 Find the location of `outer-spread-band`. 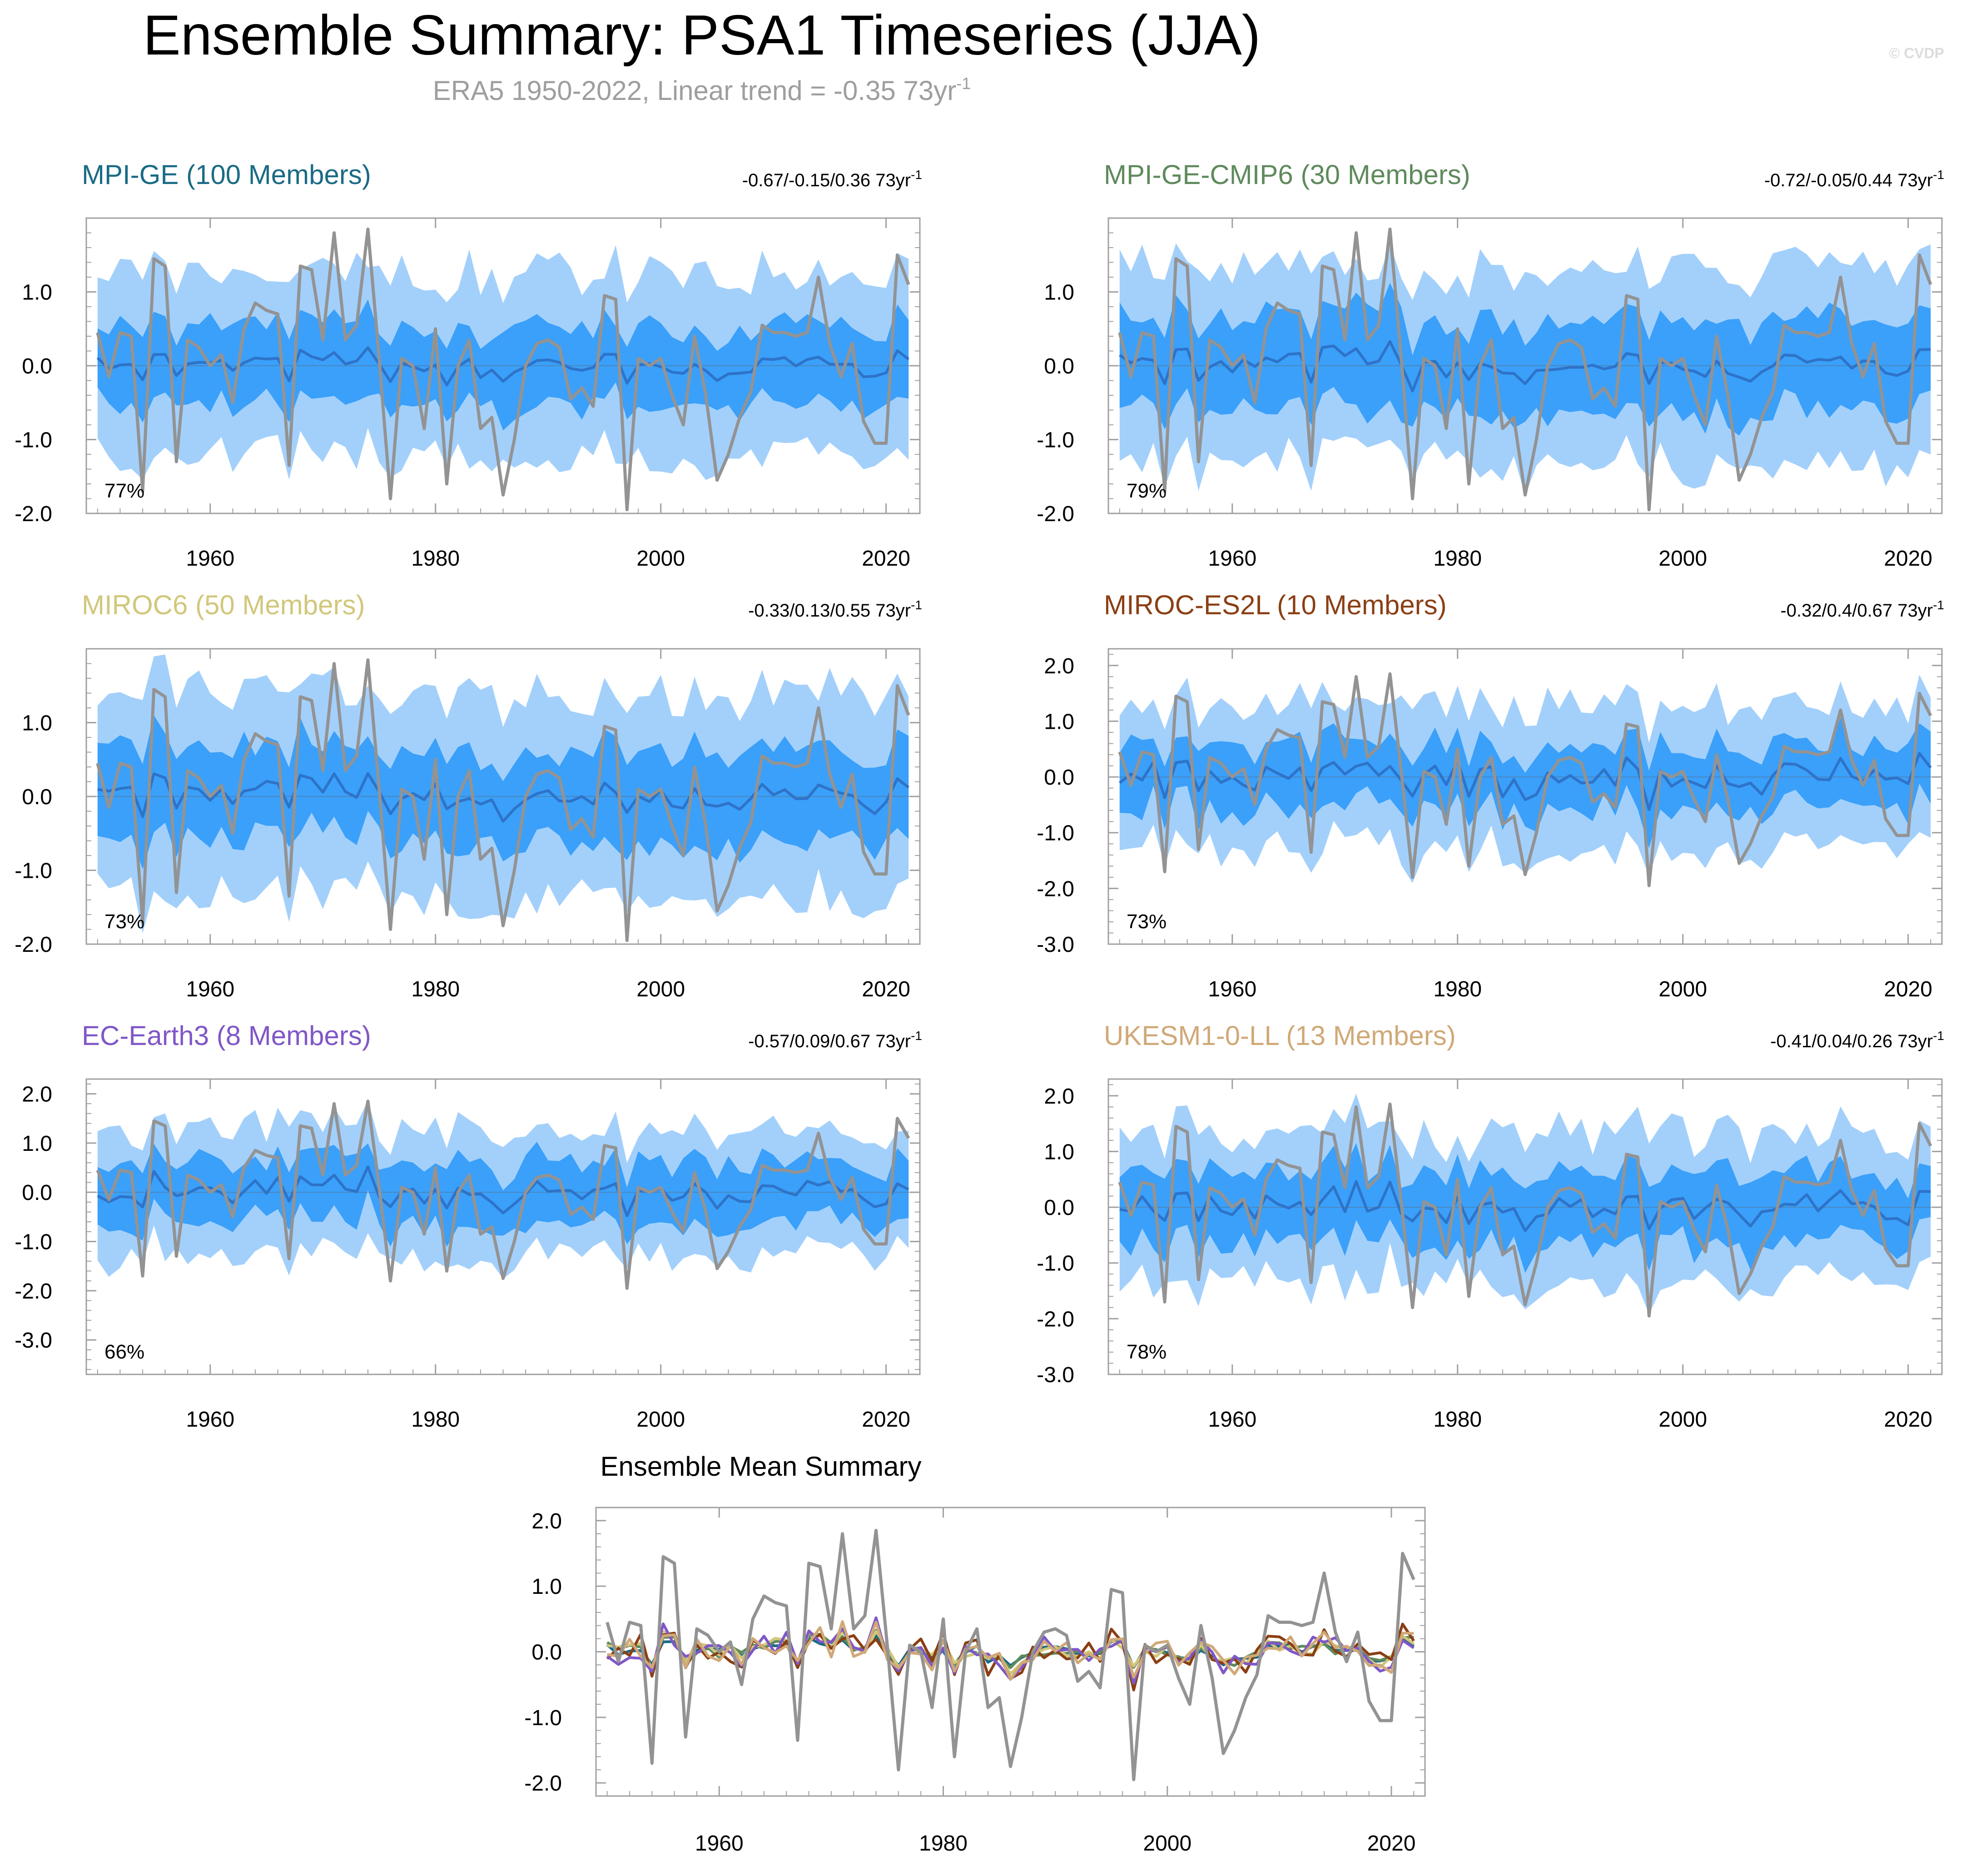

outer-spread-band is located at coordinates (503, 1189).